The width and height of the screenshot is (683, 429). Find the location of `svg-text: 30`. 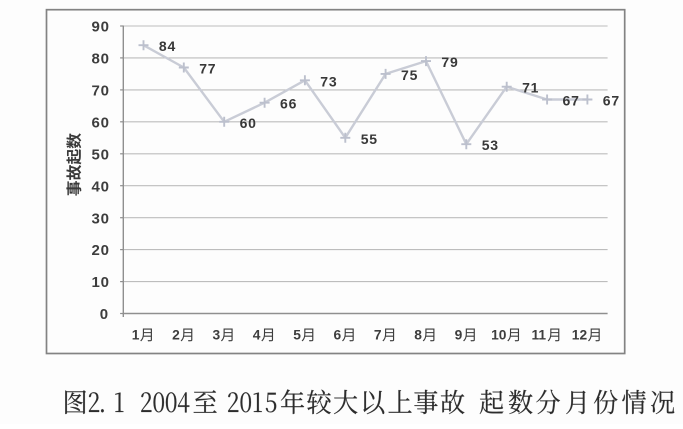

svg-text: 30 is located at coordinates (101, 218).